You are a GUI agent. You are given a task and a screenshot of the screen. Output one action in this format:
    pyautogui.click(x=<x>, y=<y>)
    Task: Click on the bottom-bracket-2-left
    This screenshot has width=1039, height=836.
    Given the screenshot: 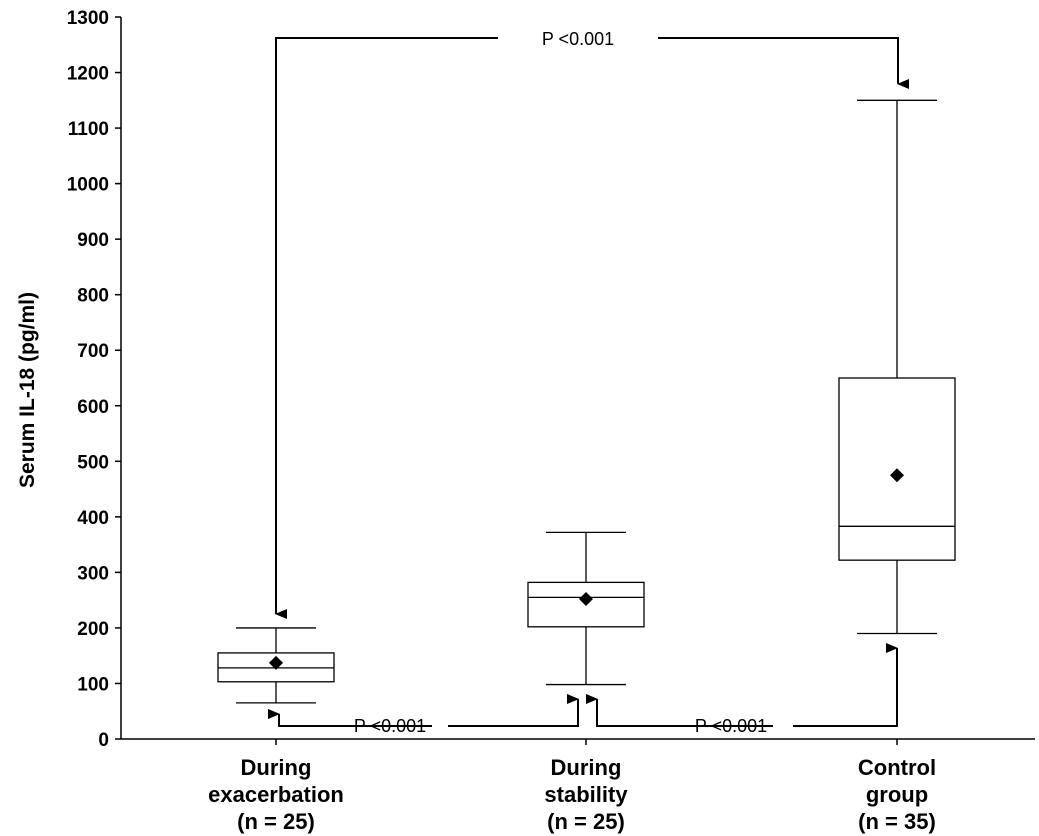 What is the action you would take?
    pyautogui.click(x=679, y=710)
    